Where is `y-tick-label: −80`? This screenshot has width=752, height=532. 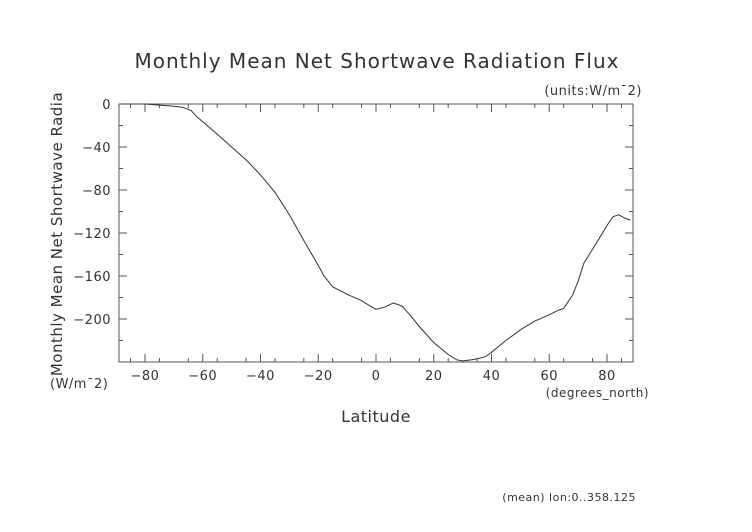
y-tick-label: −80 is located at coordinates (96, 191).